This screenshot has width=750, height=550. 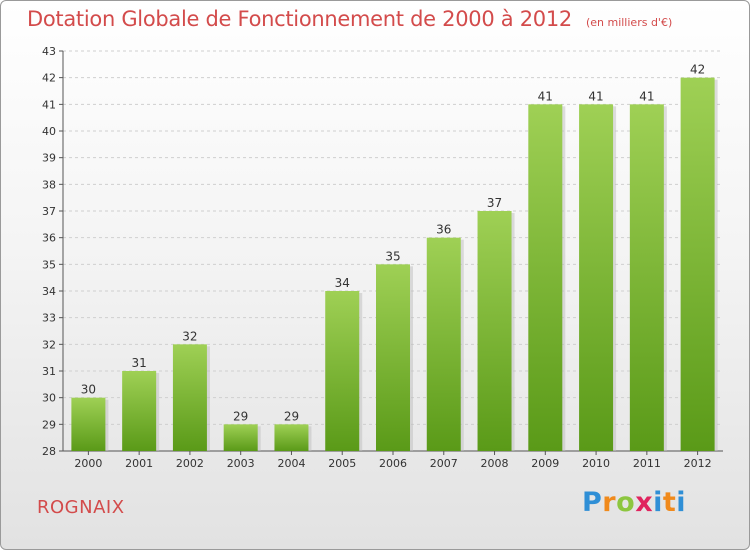 What do you see at coordinates (444, 463) in the screenshot?
I see `x-tick-label: 2007` at bounding box center [444, 463].